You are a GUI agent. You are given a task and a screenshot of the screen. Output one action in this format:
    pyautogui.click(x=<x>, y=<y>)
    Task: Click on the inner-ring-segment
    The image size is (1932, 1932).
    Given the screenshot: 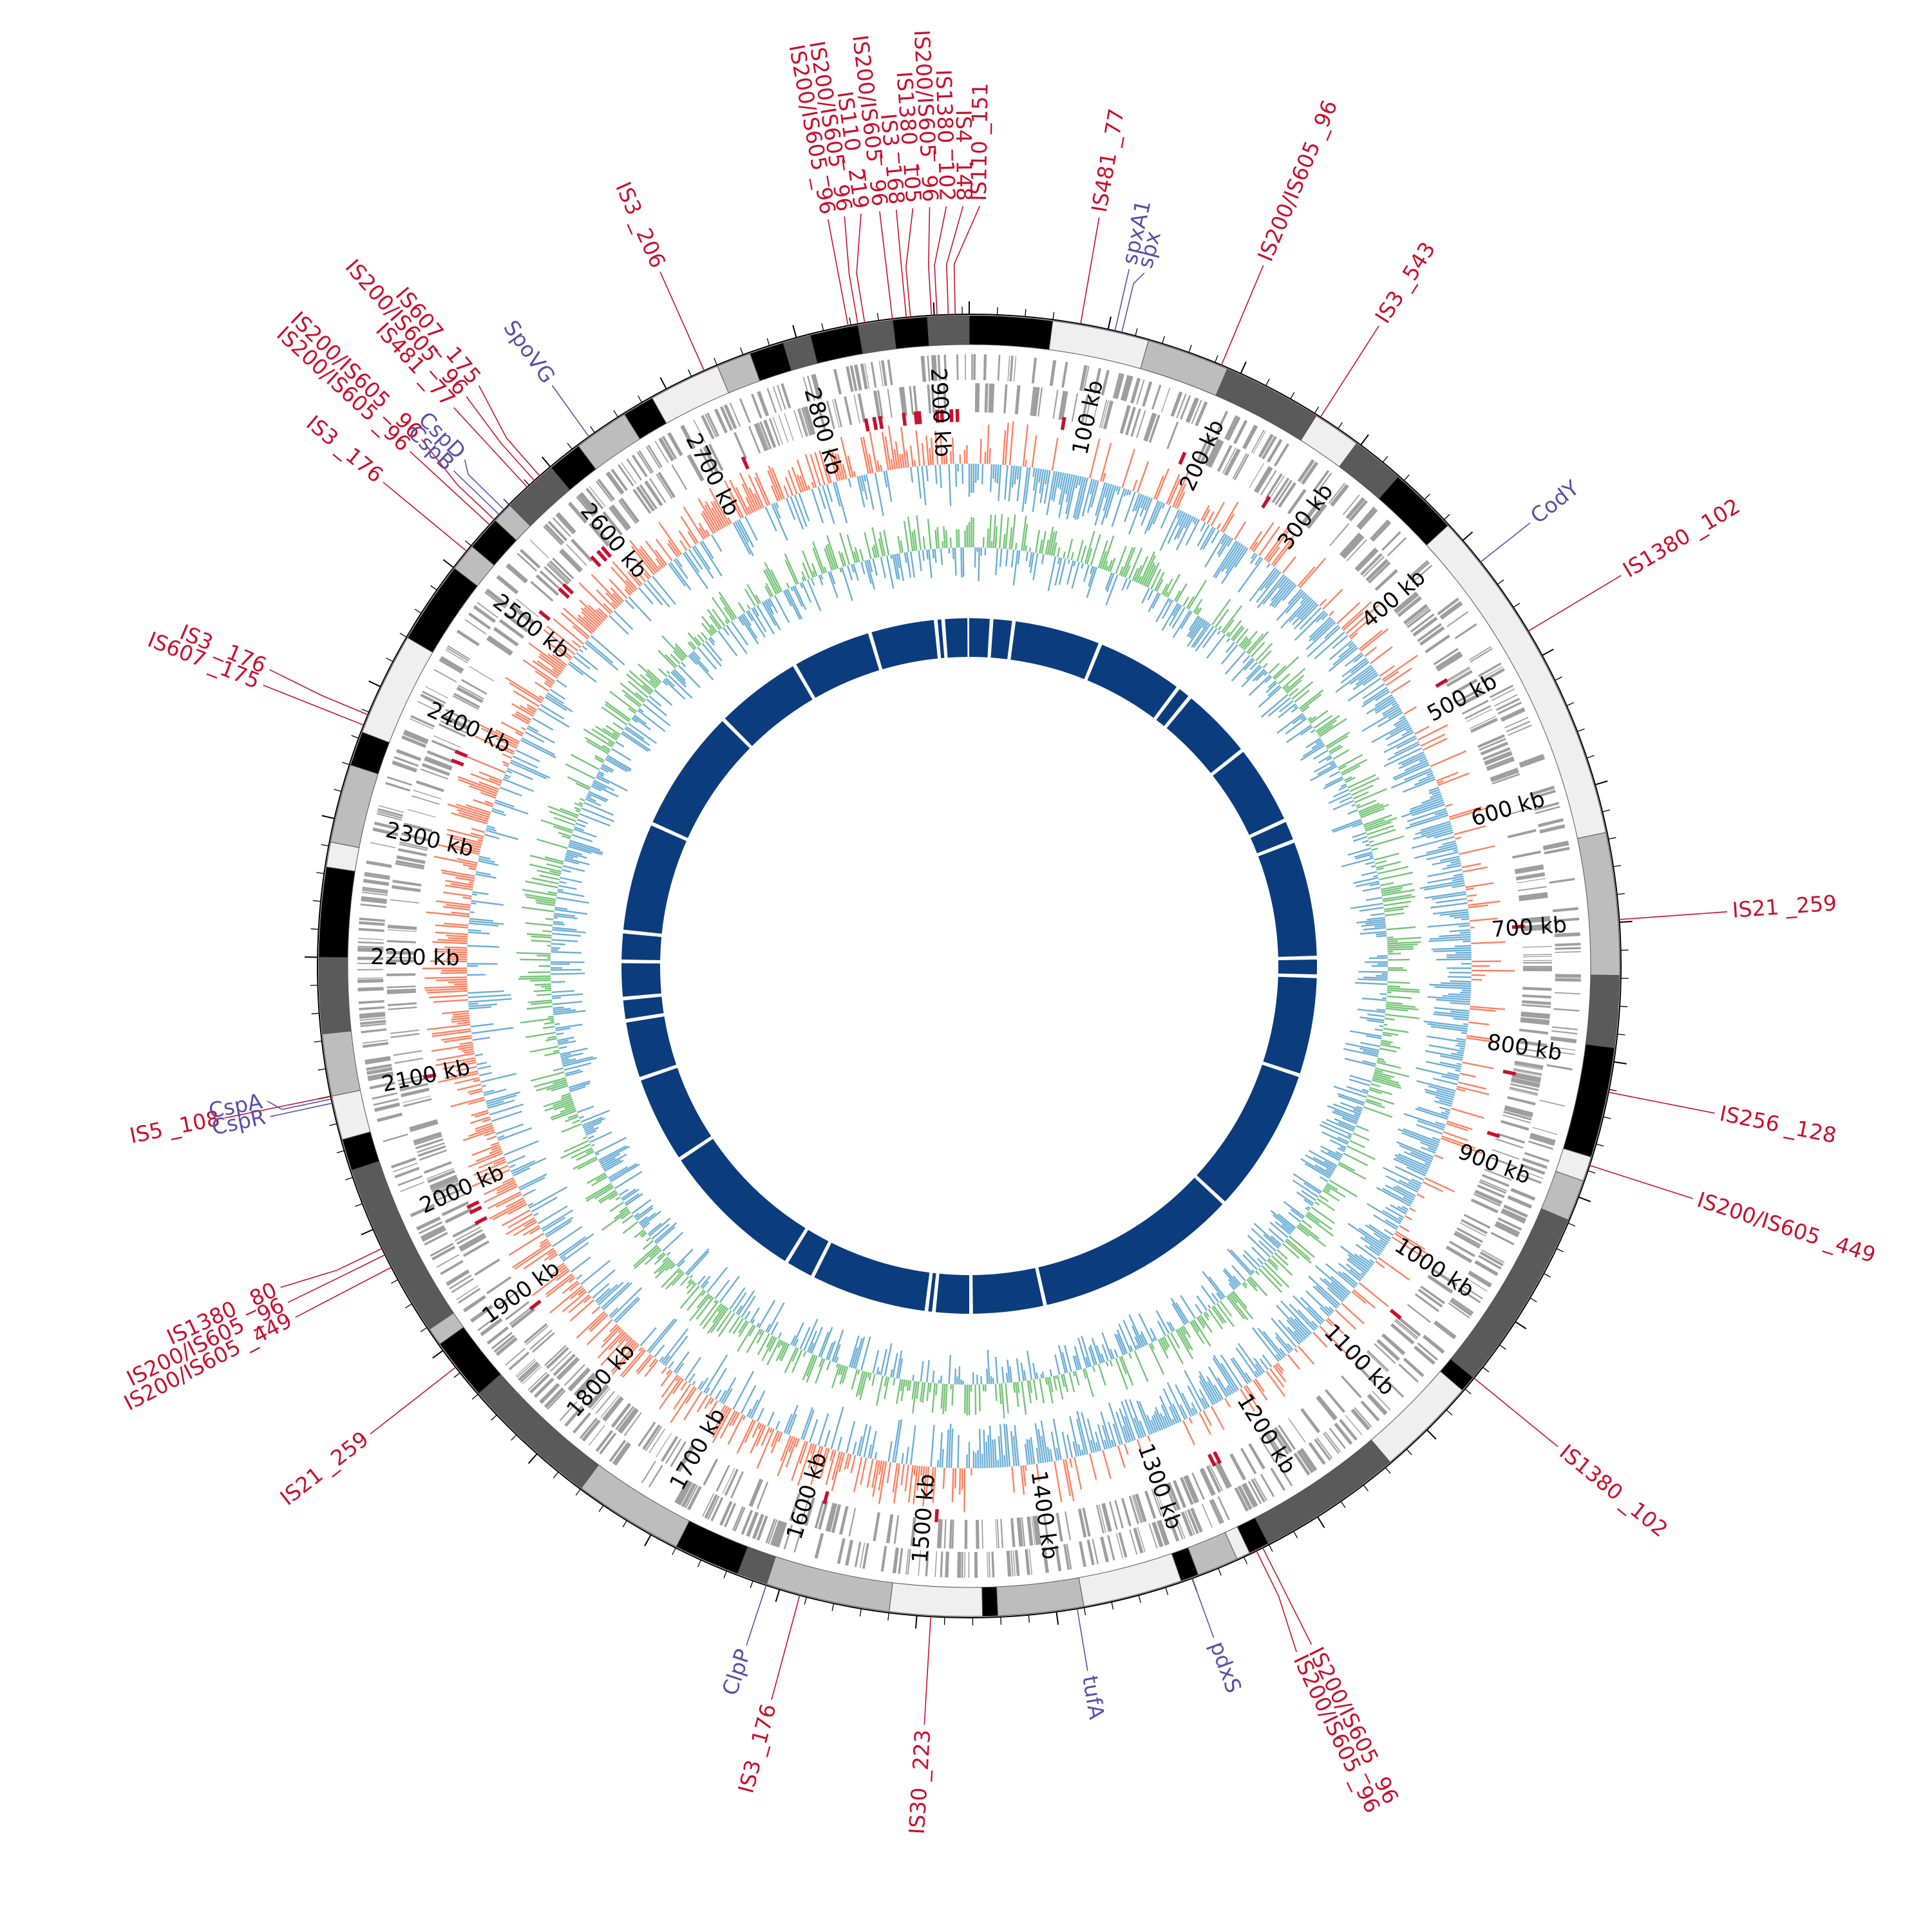 What is the action you would take?
    pyautogui.click(x=701, y=780)
    